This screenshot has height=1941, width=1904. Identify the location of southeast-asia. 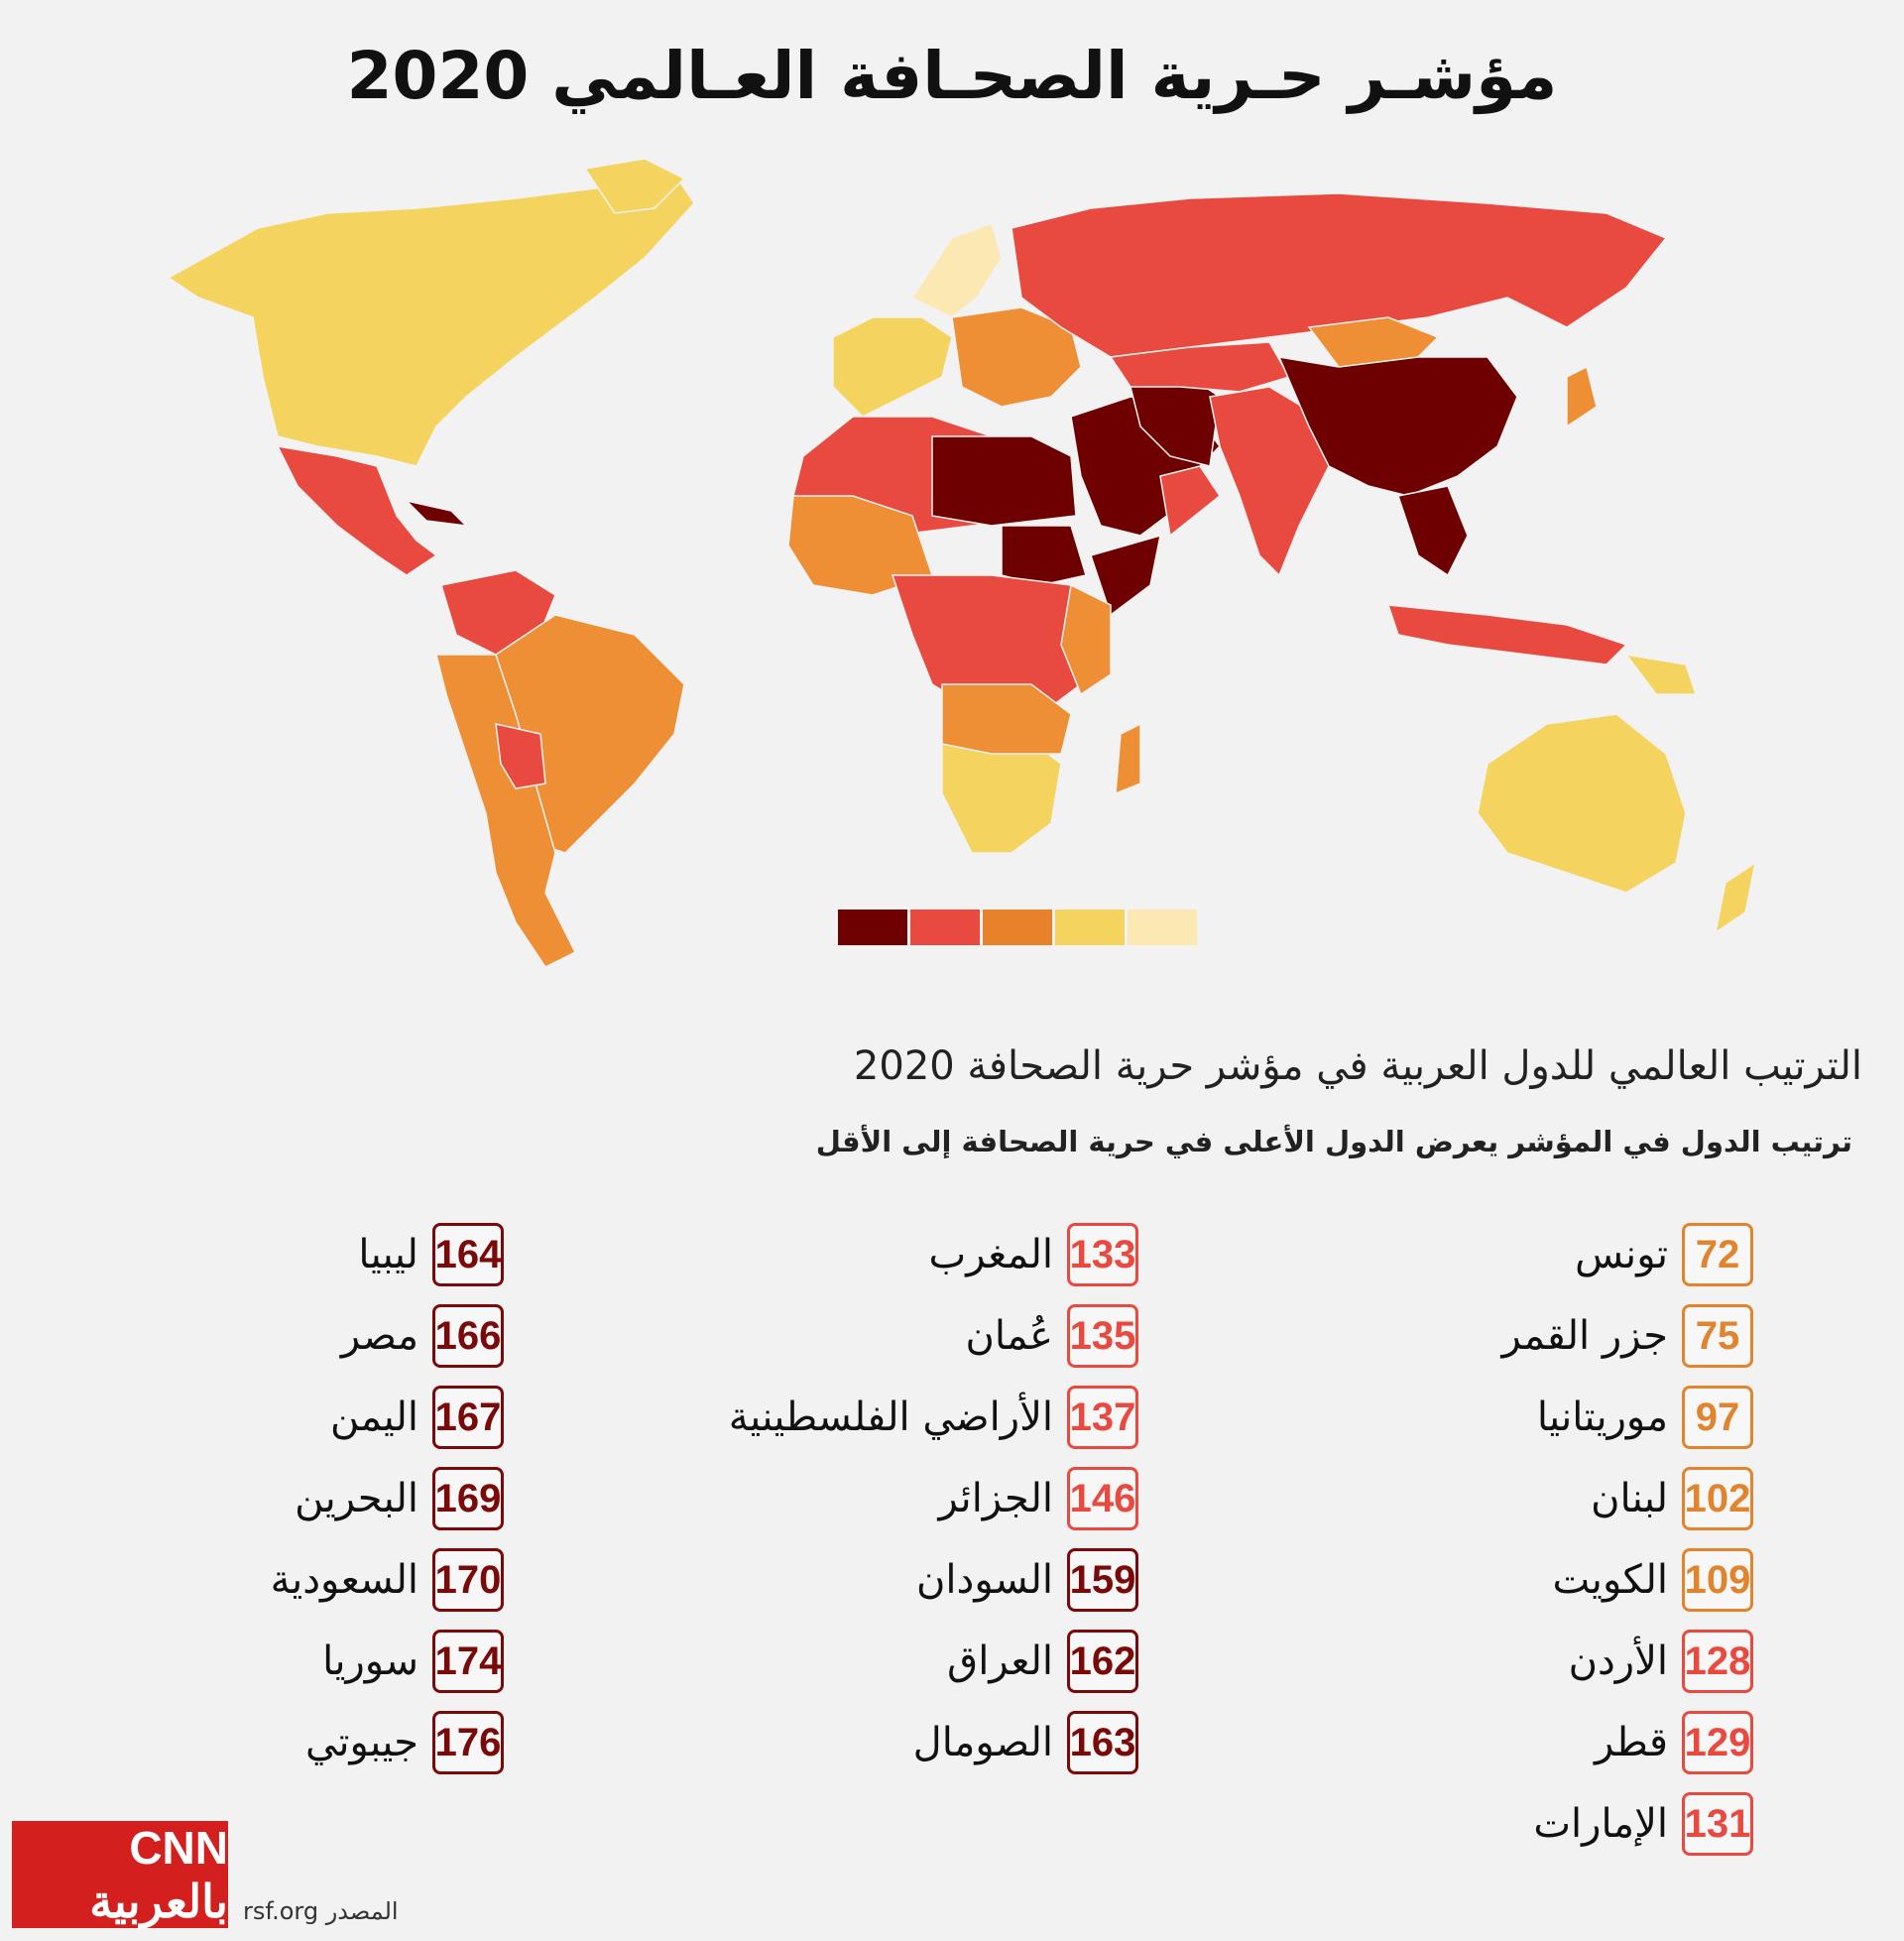
(1433, 531).